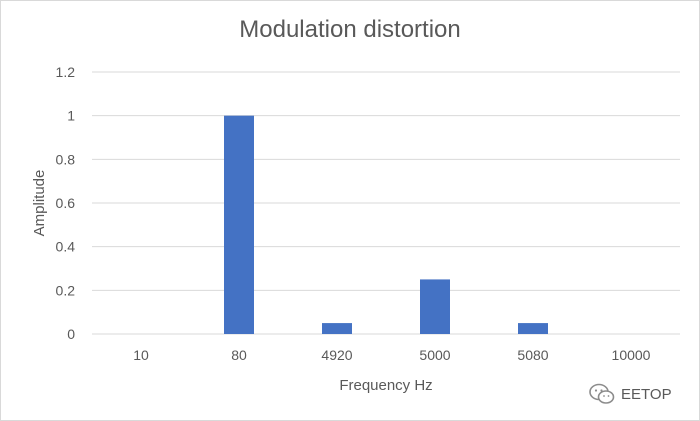 The width and height of the screenshot is (700, 421). I want to click on y-tick-label: 0.6, so click(66, 203).